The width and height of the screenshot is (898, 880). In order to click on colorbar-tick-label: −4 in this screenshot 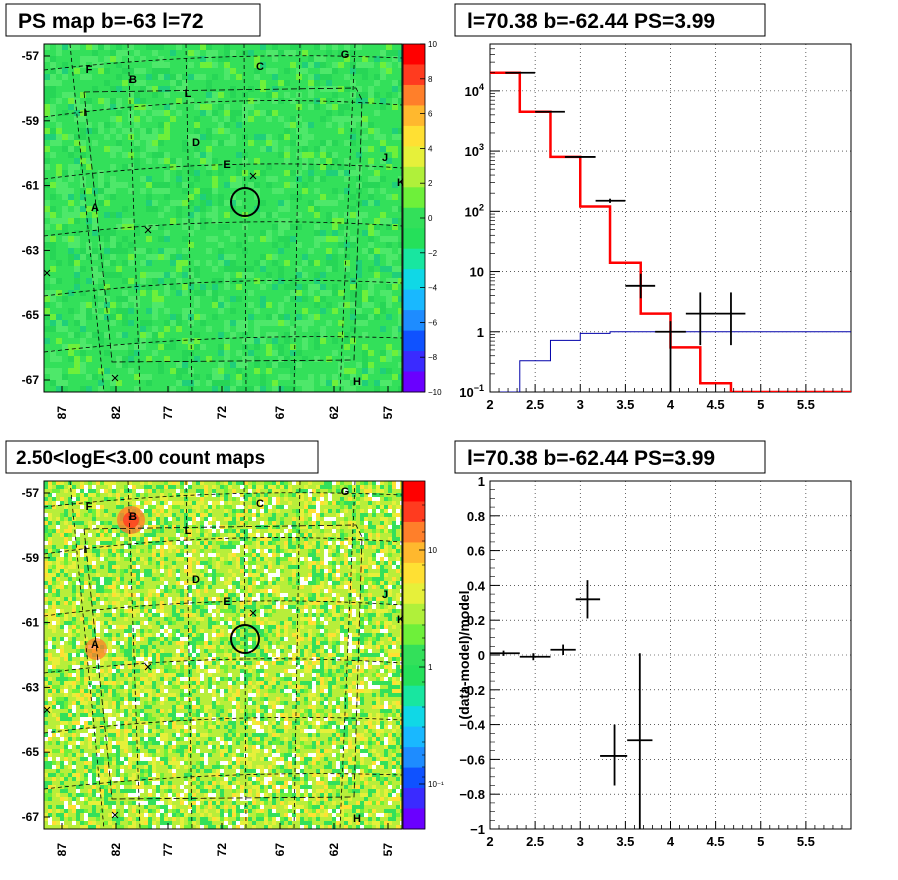, I will do `click(433, 288)`.